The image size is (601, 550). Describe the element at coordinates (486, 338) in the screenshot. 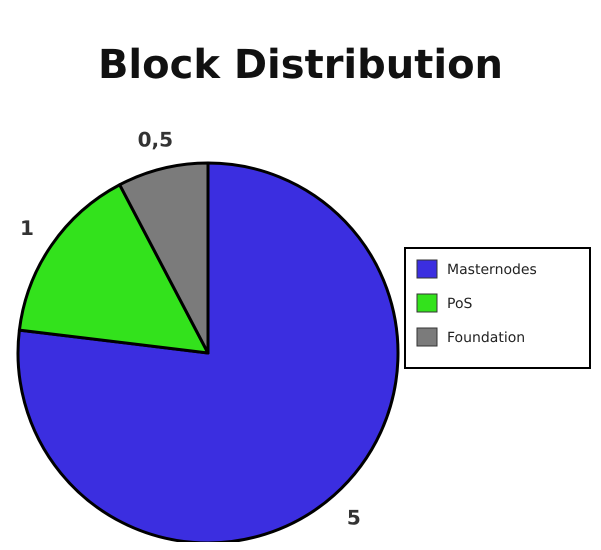

I see `legend-label: Foundation` at that location.